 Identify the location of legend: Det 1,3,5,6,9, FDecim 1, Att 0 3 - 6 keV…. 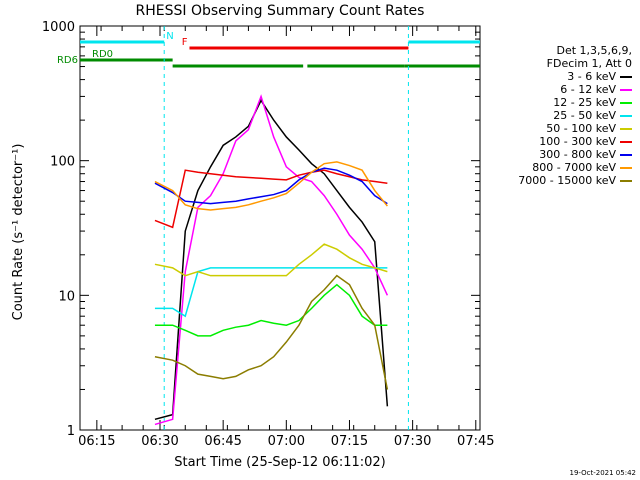
(547, 115).